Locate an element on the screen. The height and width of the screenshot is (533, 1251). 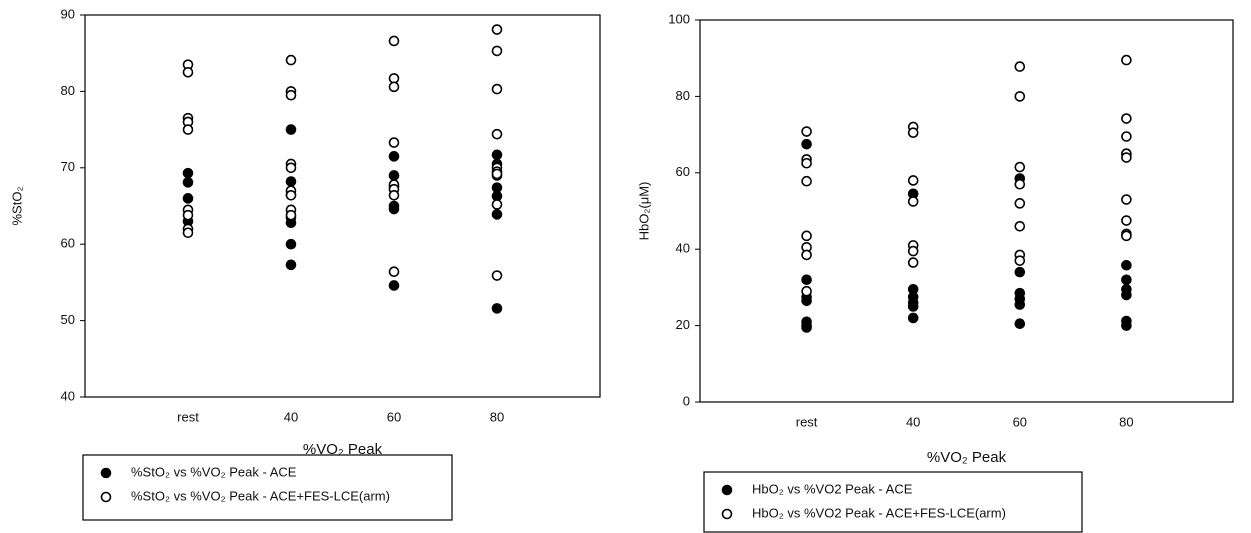
y-tick-label: 0 is located at coordinates (686, 400).